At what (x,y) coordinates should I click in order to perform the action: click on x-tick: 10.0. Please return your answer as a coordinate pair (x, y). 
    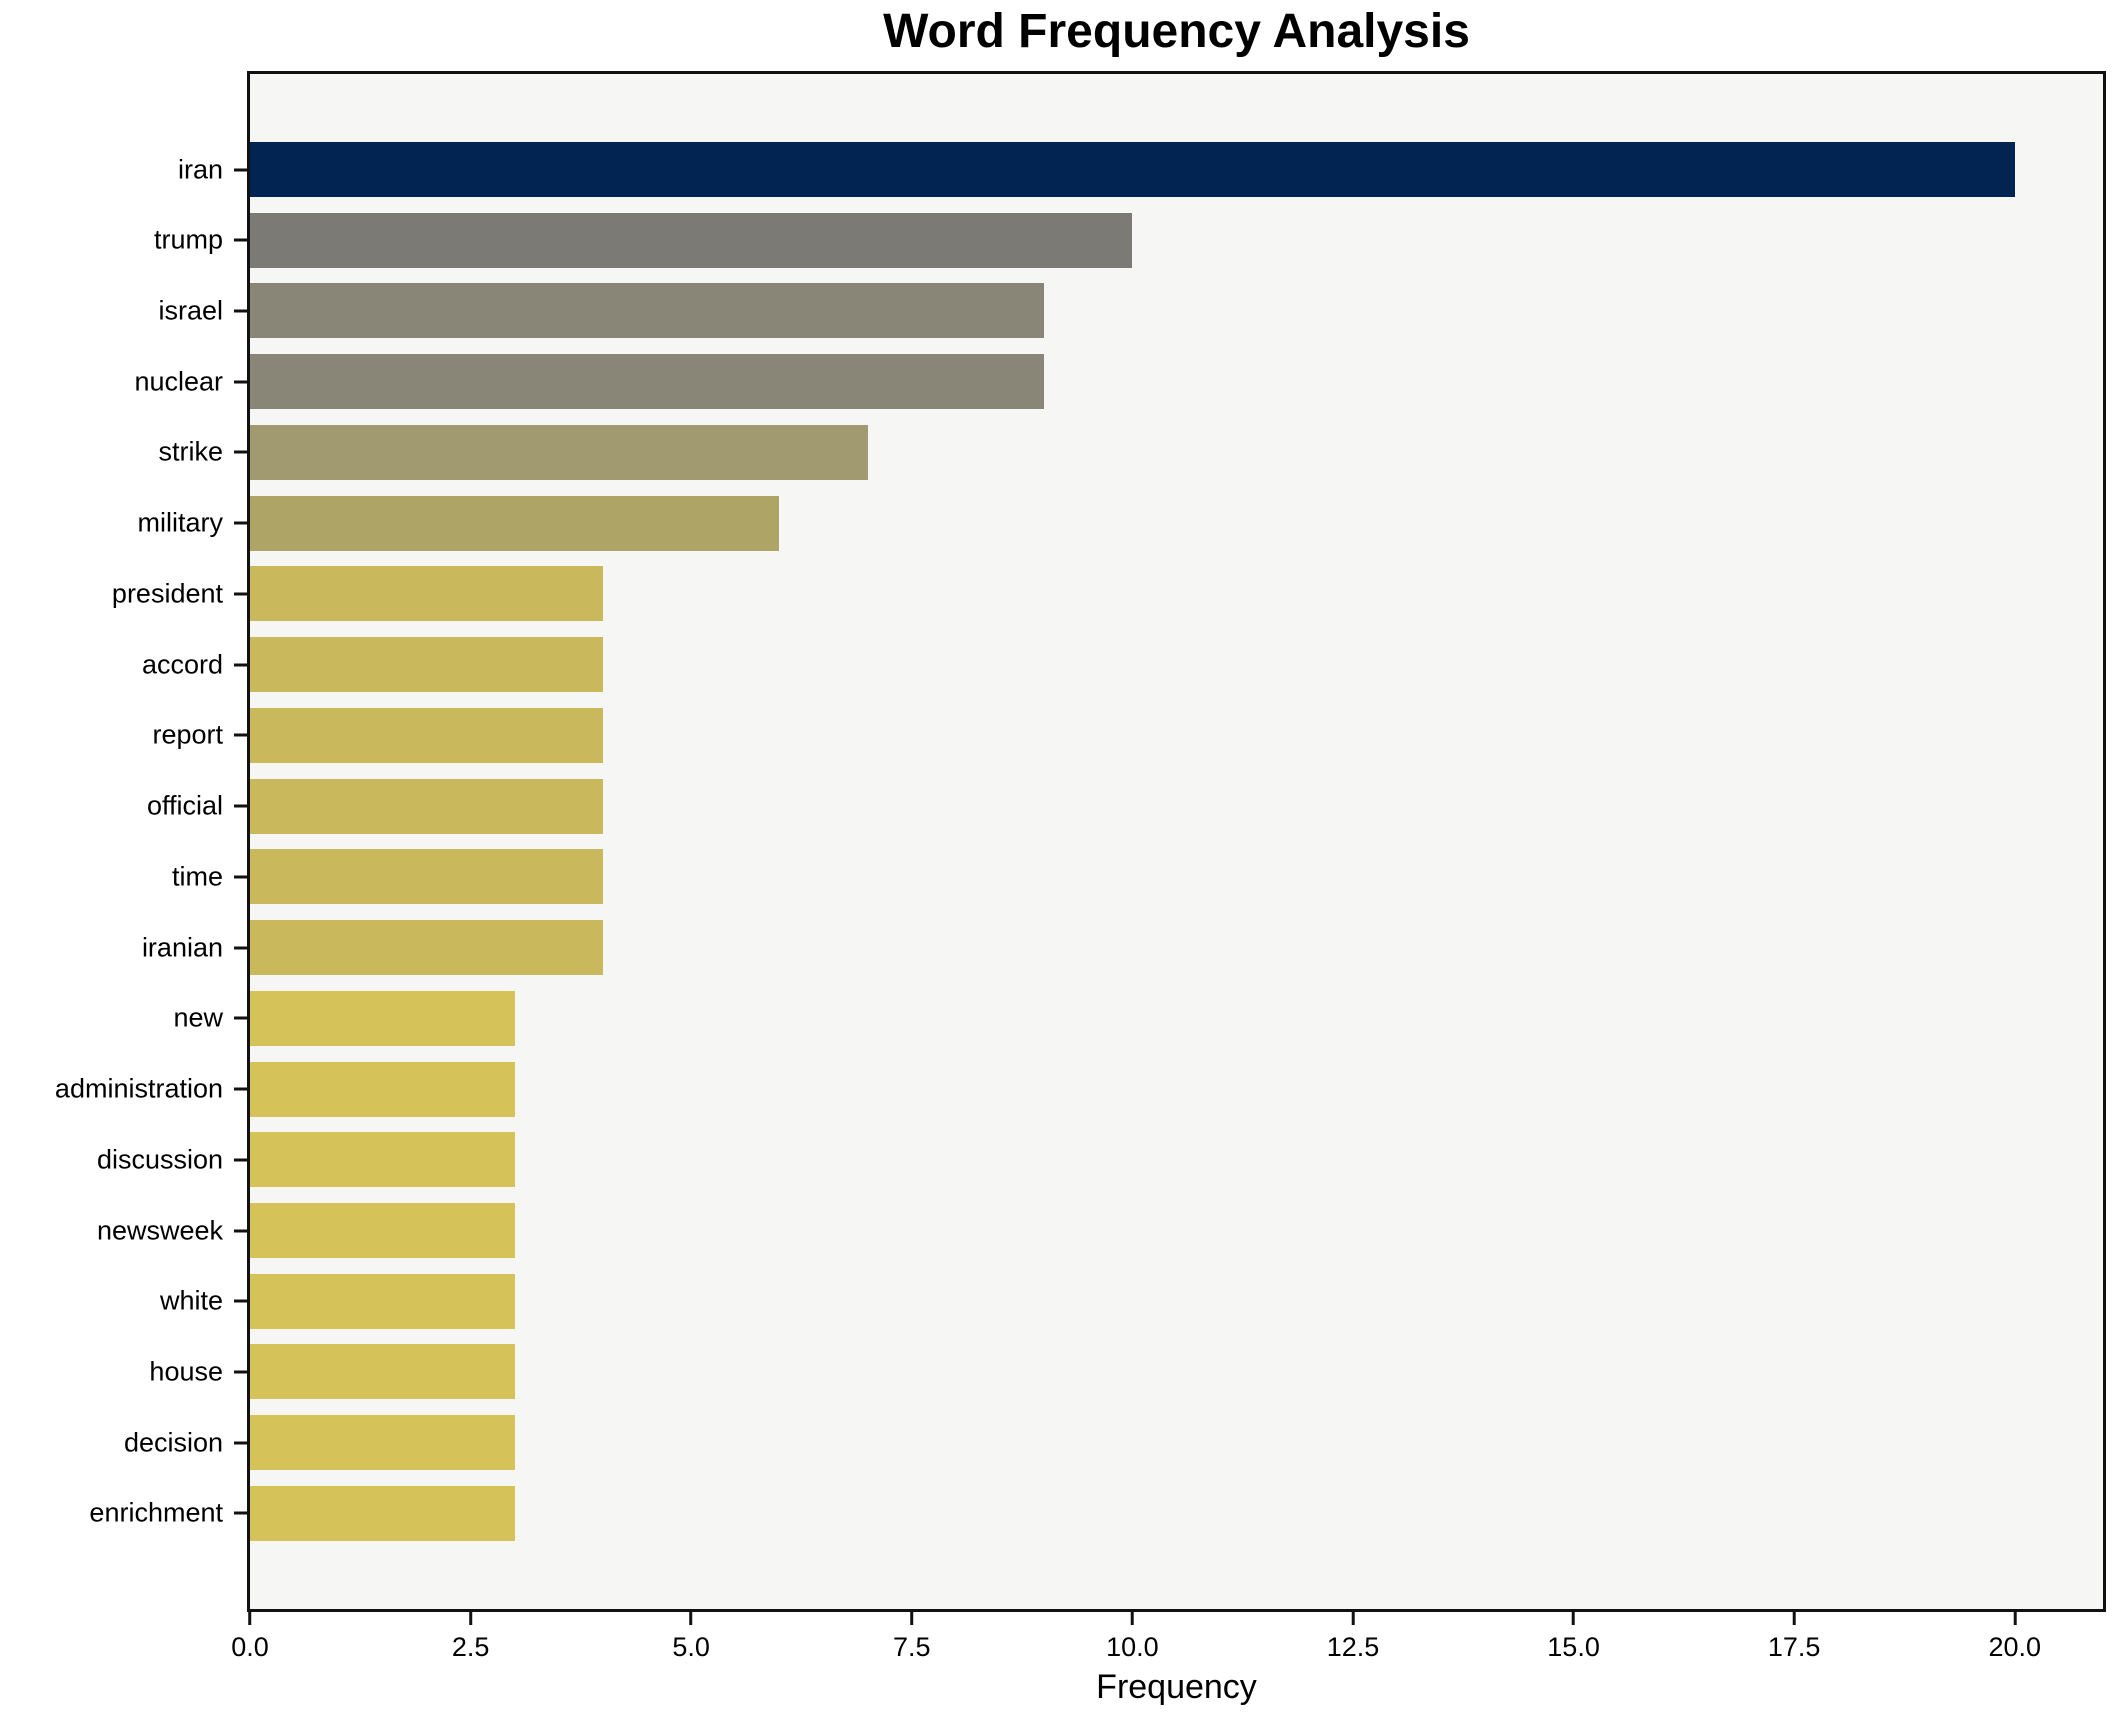
    Looking at the image, I should click on (1132, 1637).